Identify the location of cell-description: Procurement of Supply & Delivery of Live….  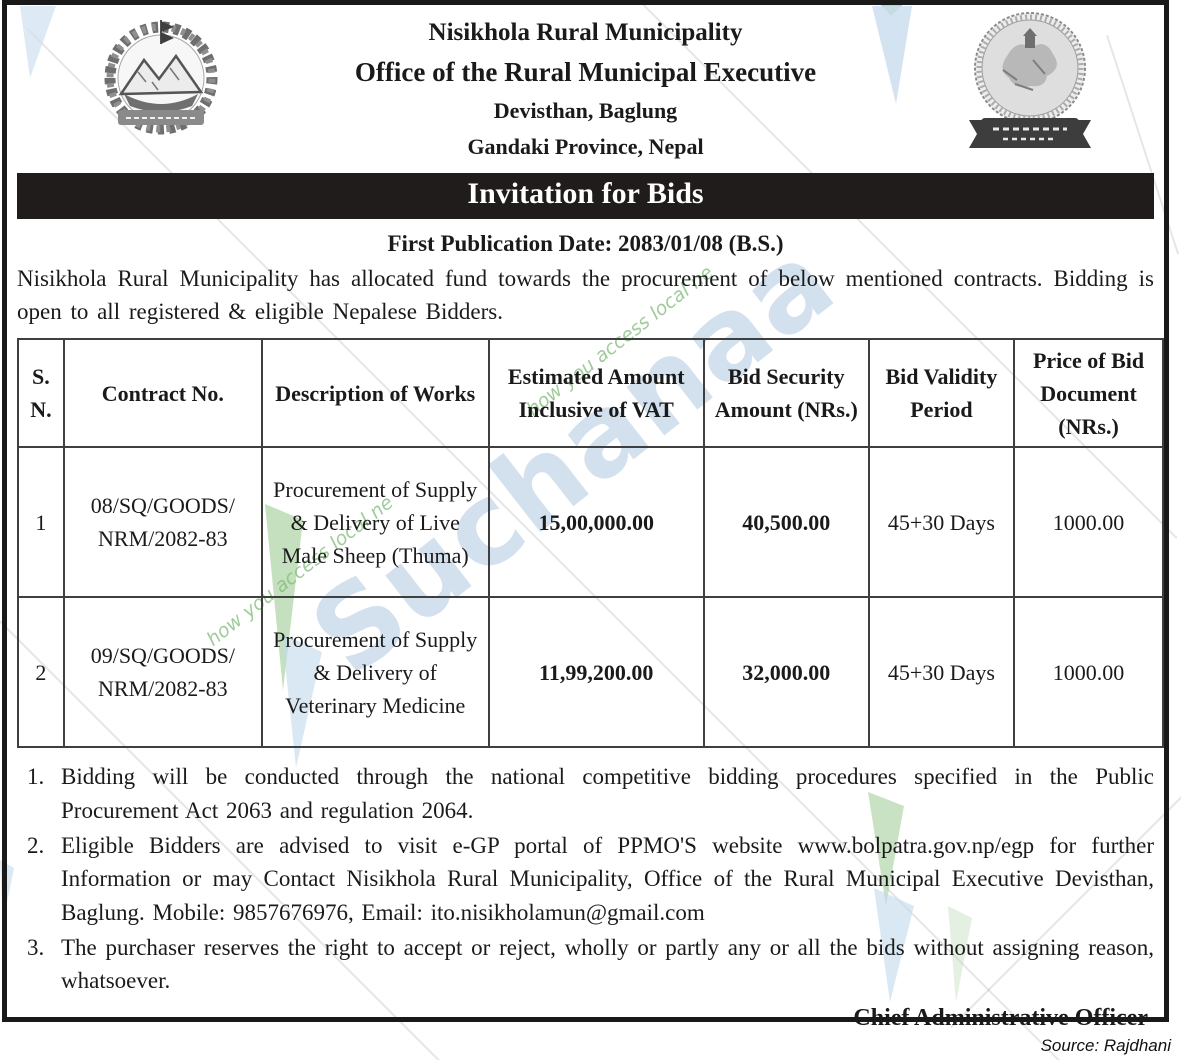
(375, 522).